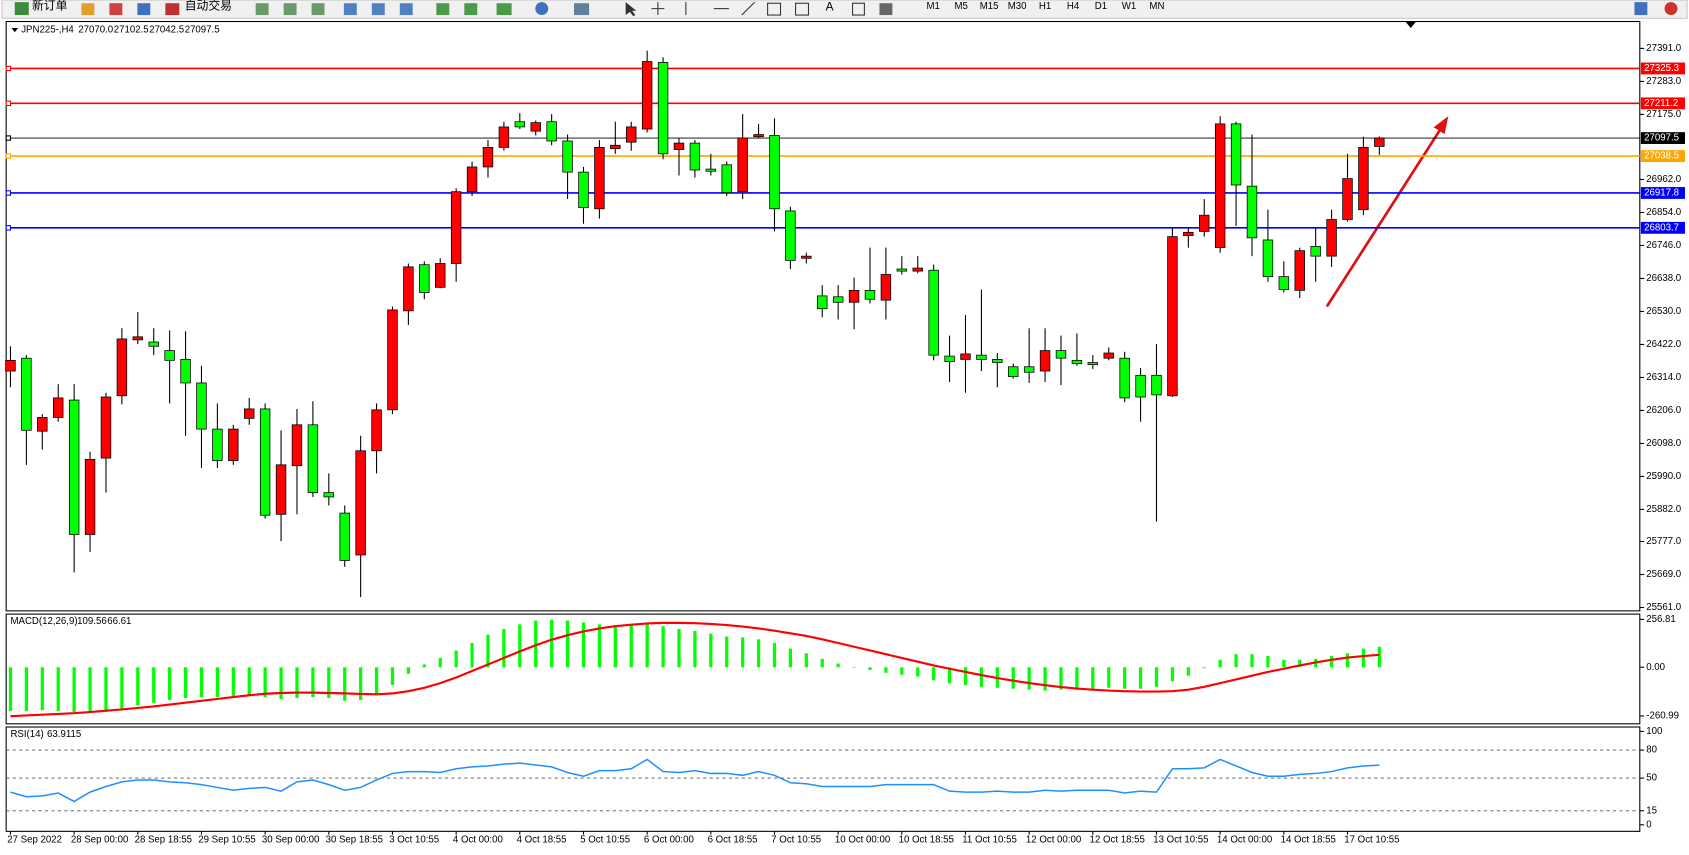 The width and height of the screenshot is (1689, 855). Describe the element at coordinates (478, 839) in the screenshot. I see `x-tick-label: 4 Oct 00:00` at that location.